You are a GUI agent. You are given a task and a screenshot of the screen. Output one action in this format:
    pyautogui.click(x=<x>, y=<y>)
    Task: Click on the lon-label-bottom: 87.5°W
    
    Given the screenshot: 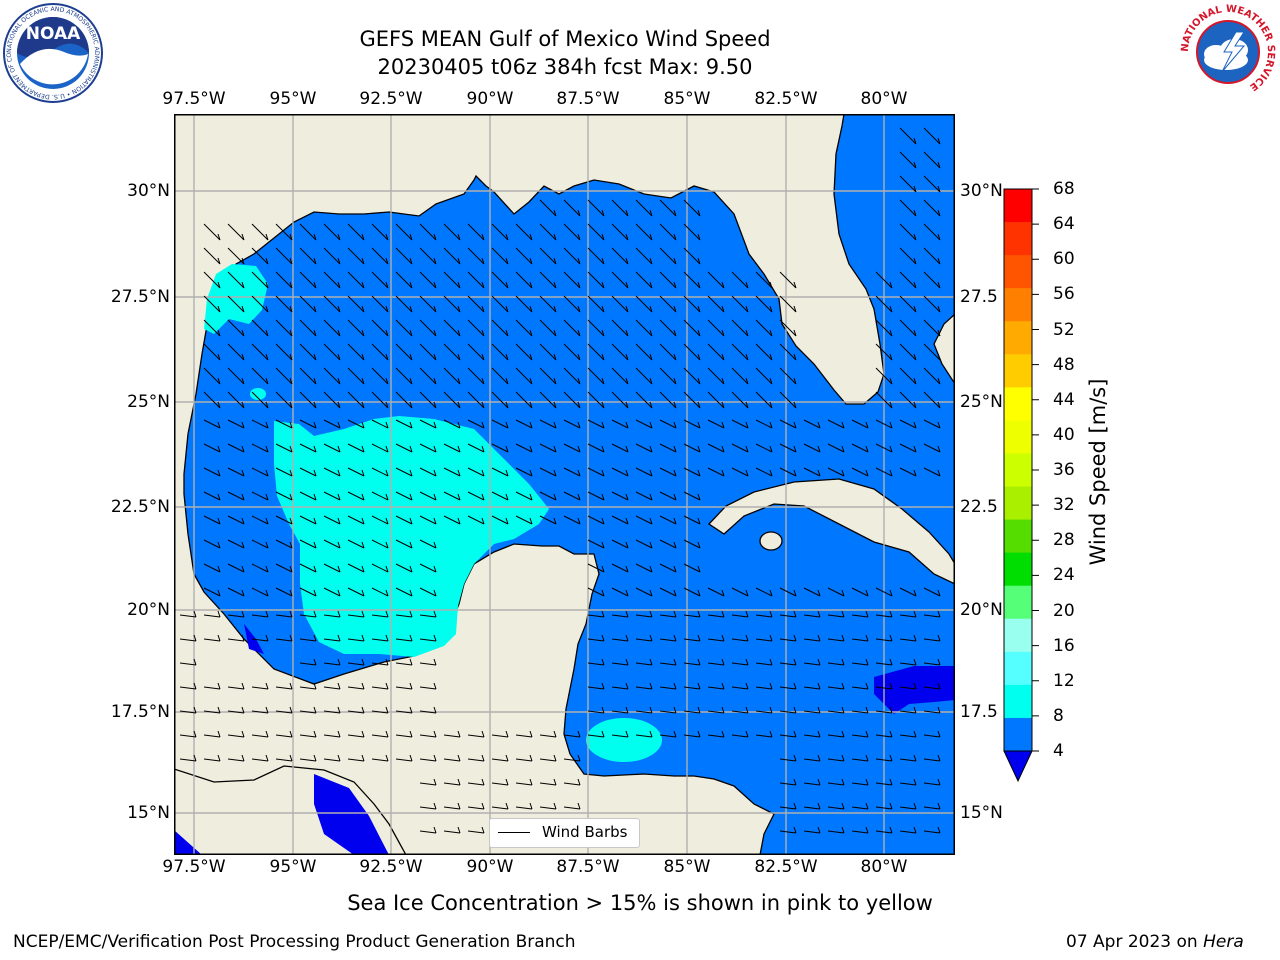 What is the action you would take?
    pyautogui.click(x=588, y=867)
    